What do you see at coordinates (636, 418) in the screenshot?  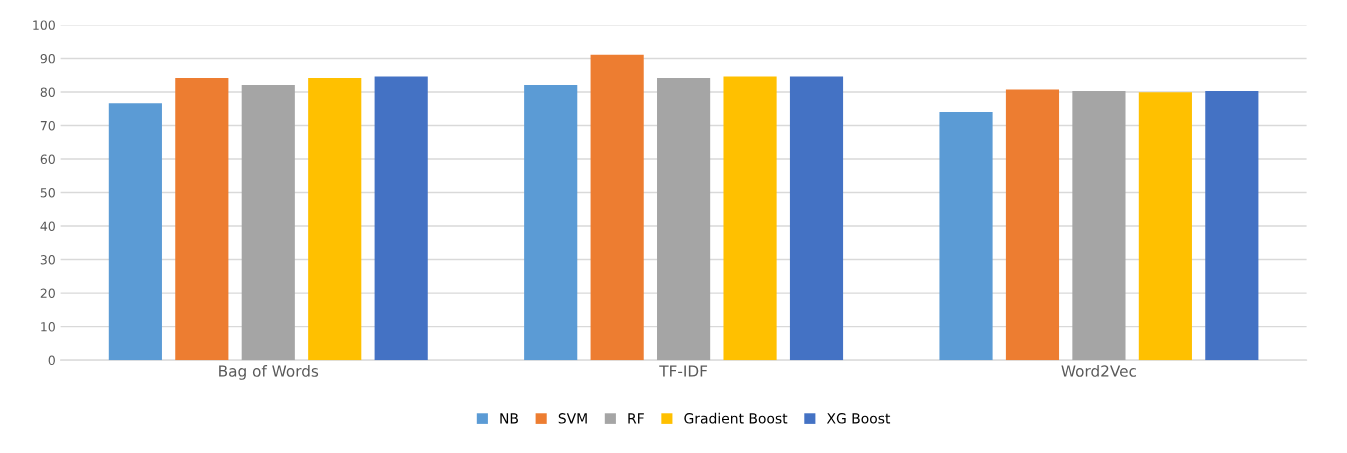 I see `legend-label: RF` at bounding box center [636, 418].